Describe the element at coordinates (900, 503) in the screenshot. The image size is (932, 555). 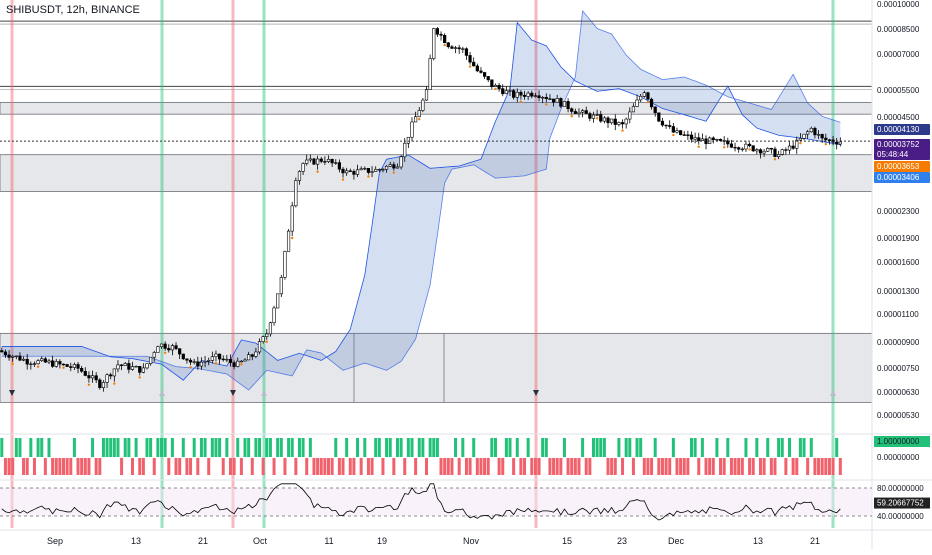
I see `rsi-tick-last: 59.20667752` at that location.